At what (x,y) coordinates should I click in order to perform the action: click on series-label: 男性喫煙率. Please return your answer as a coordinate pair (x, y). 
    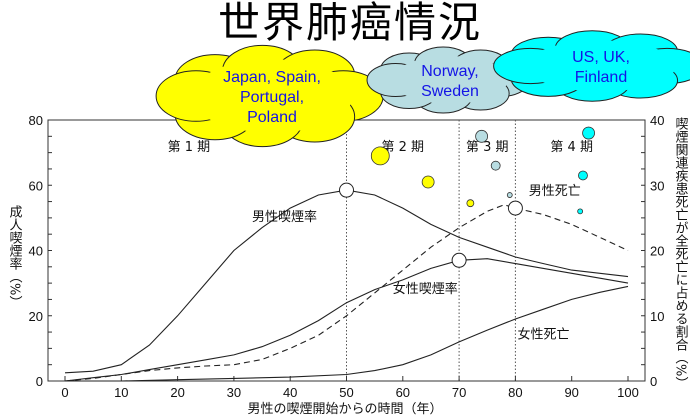
    Looking at the image, I should click on (284, 217).